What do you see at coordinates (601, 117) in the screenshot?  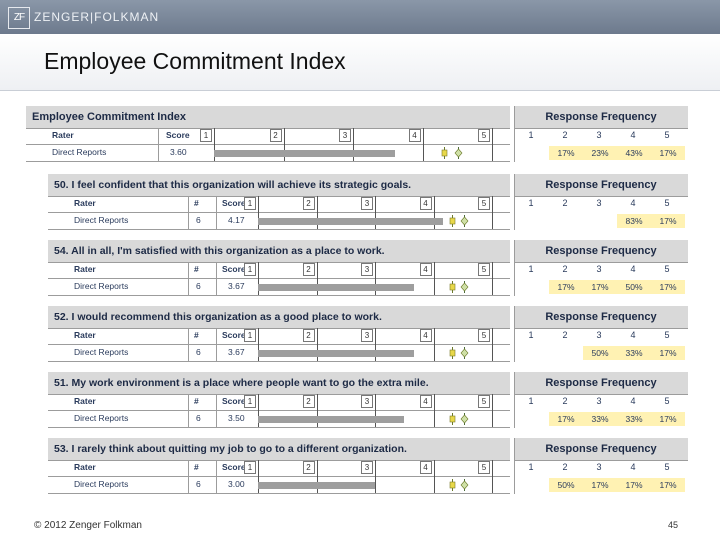 I see `summary-rf-header: Response Frequency` at bounding box center [601, 117].